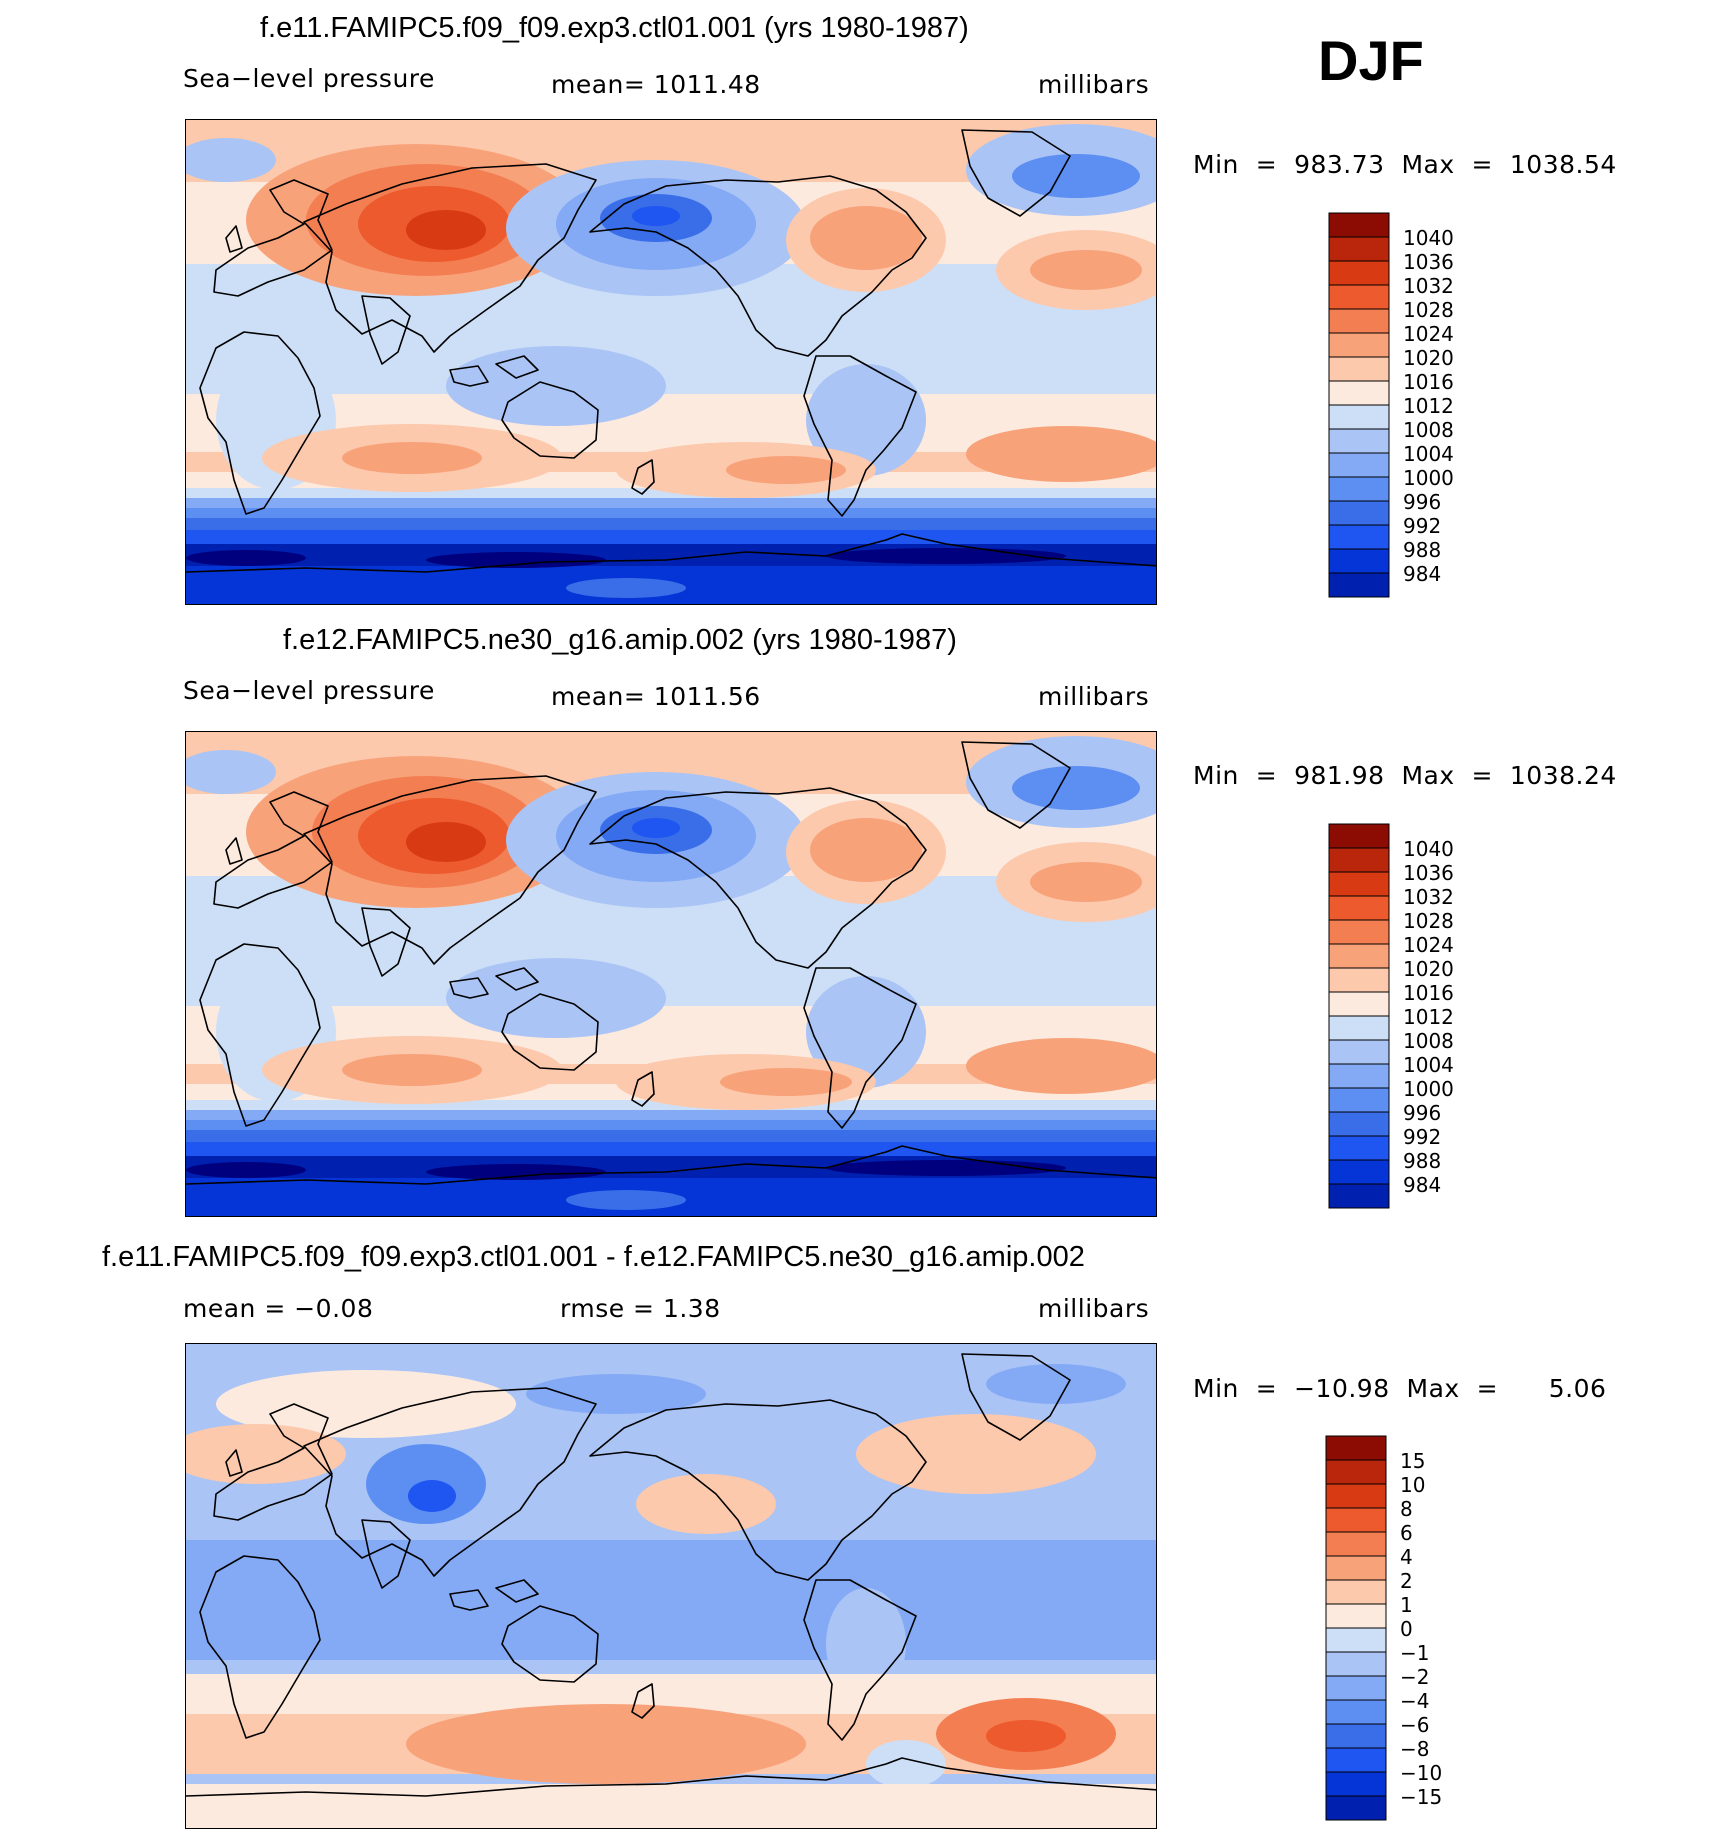 Image resolution: width=1710 pixels, height=1836 pixels. Describe the element at coordinates (432, 1496) in the screenshot. I see `diff-tibet-core` at that location.